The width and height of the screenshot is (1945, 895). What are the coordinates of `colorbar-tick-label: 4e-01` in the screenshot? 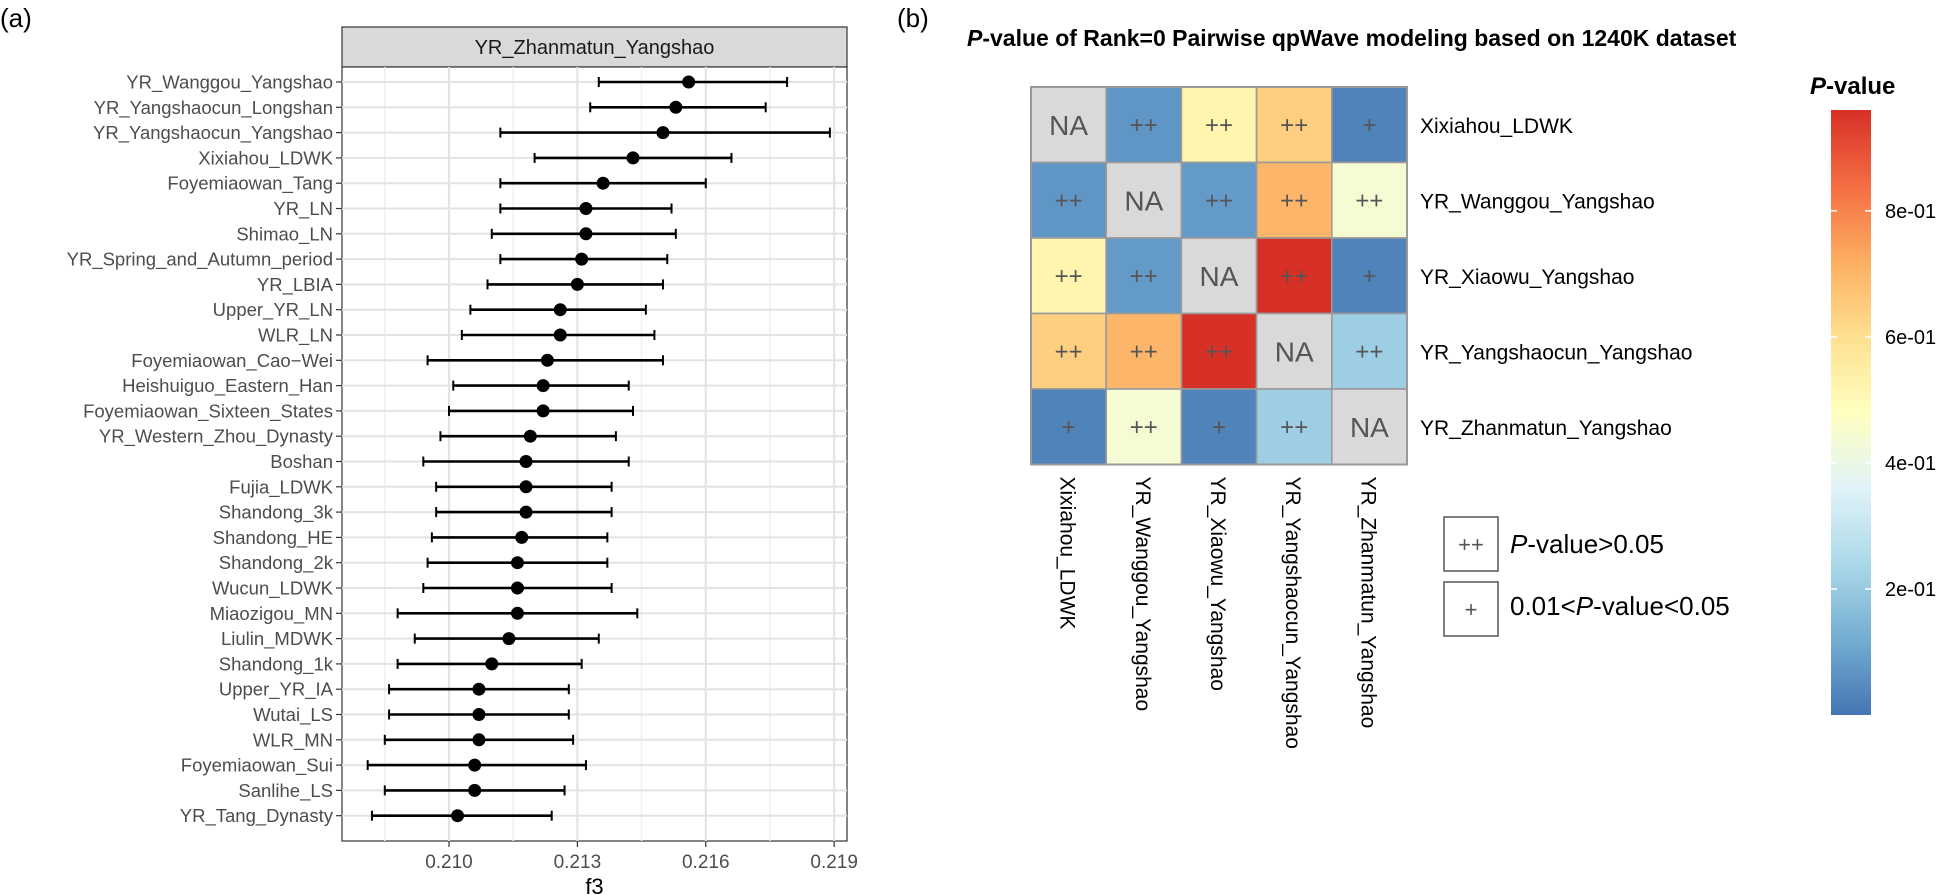 It's located at (1910, 464).